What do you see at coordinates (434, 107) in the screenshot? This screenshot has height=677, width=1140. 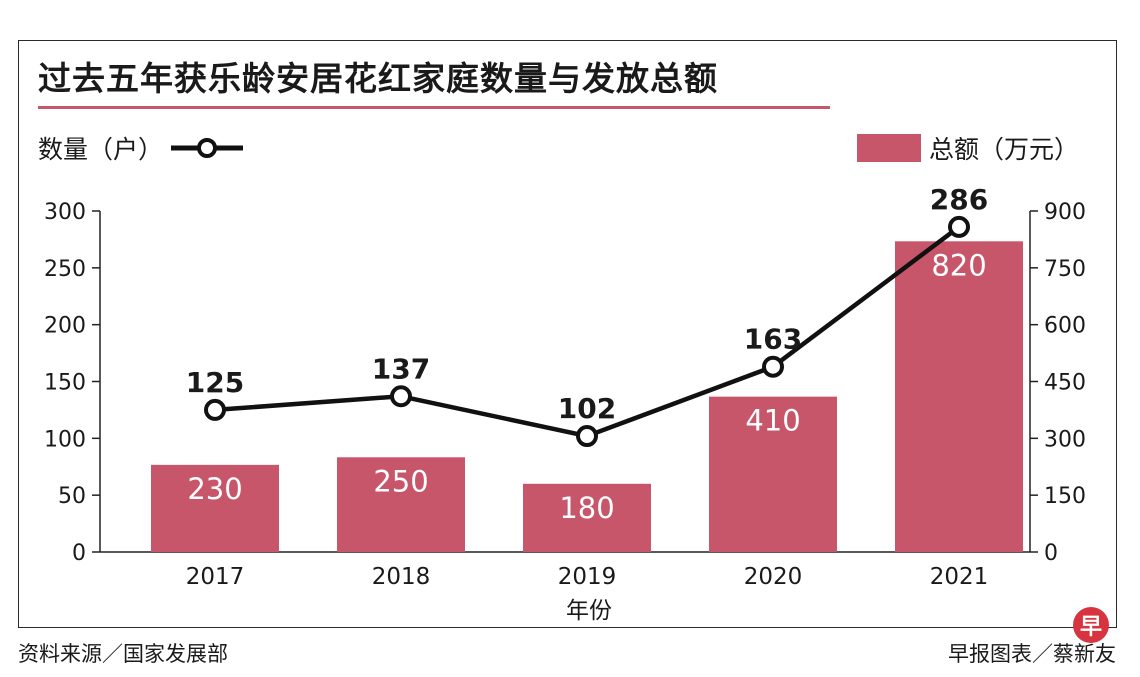 I see `title-underline` at bounding box center [434, 107].